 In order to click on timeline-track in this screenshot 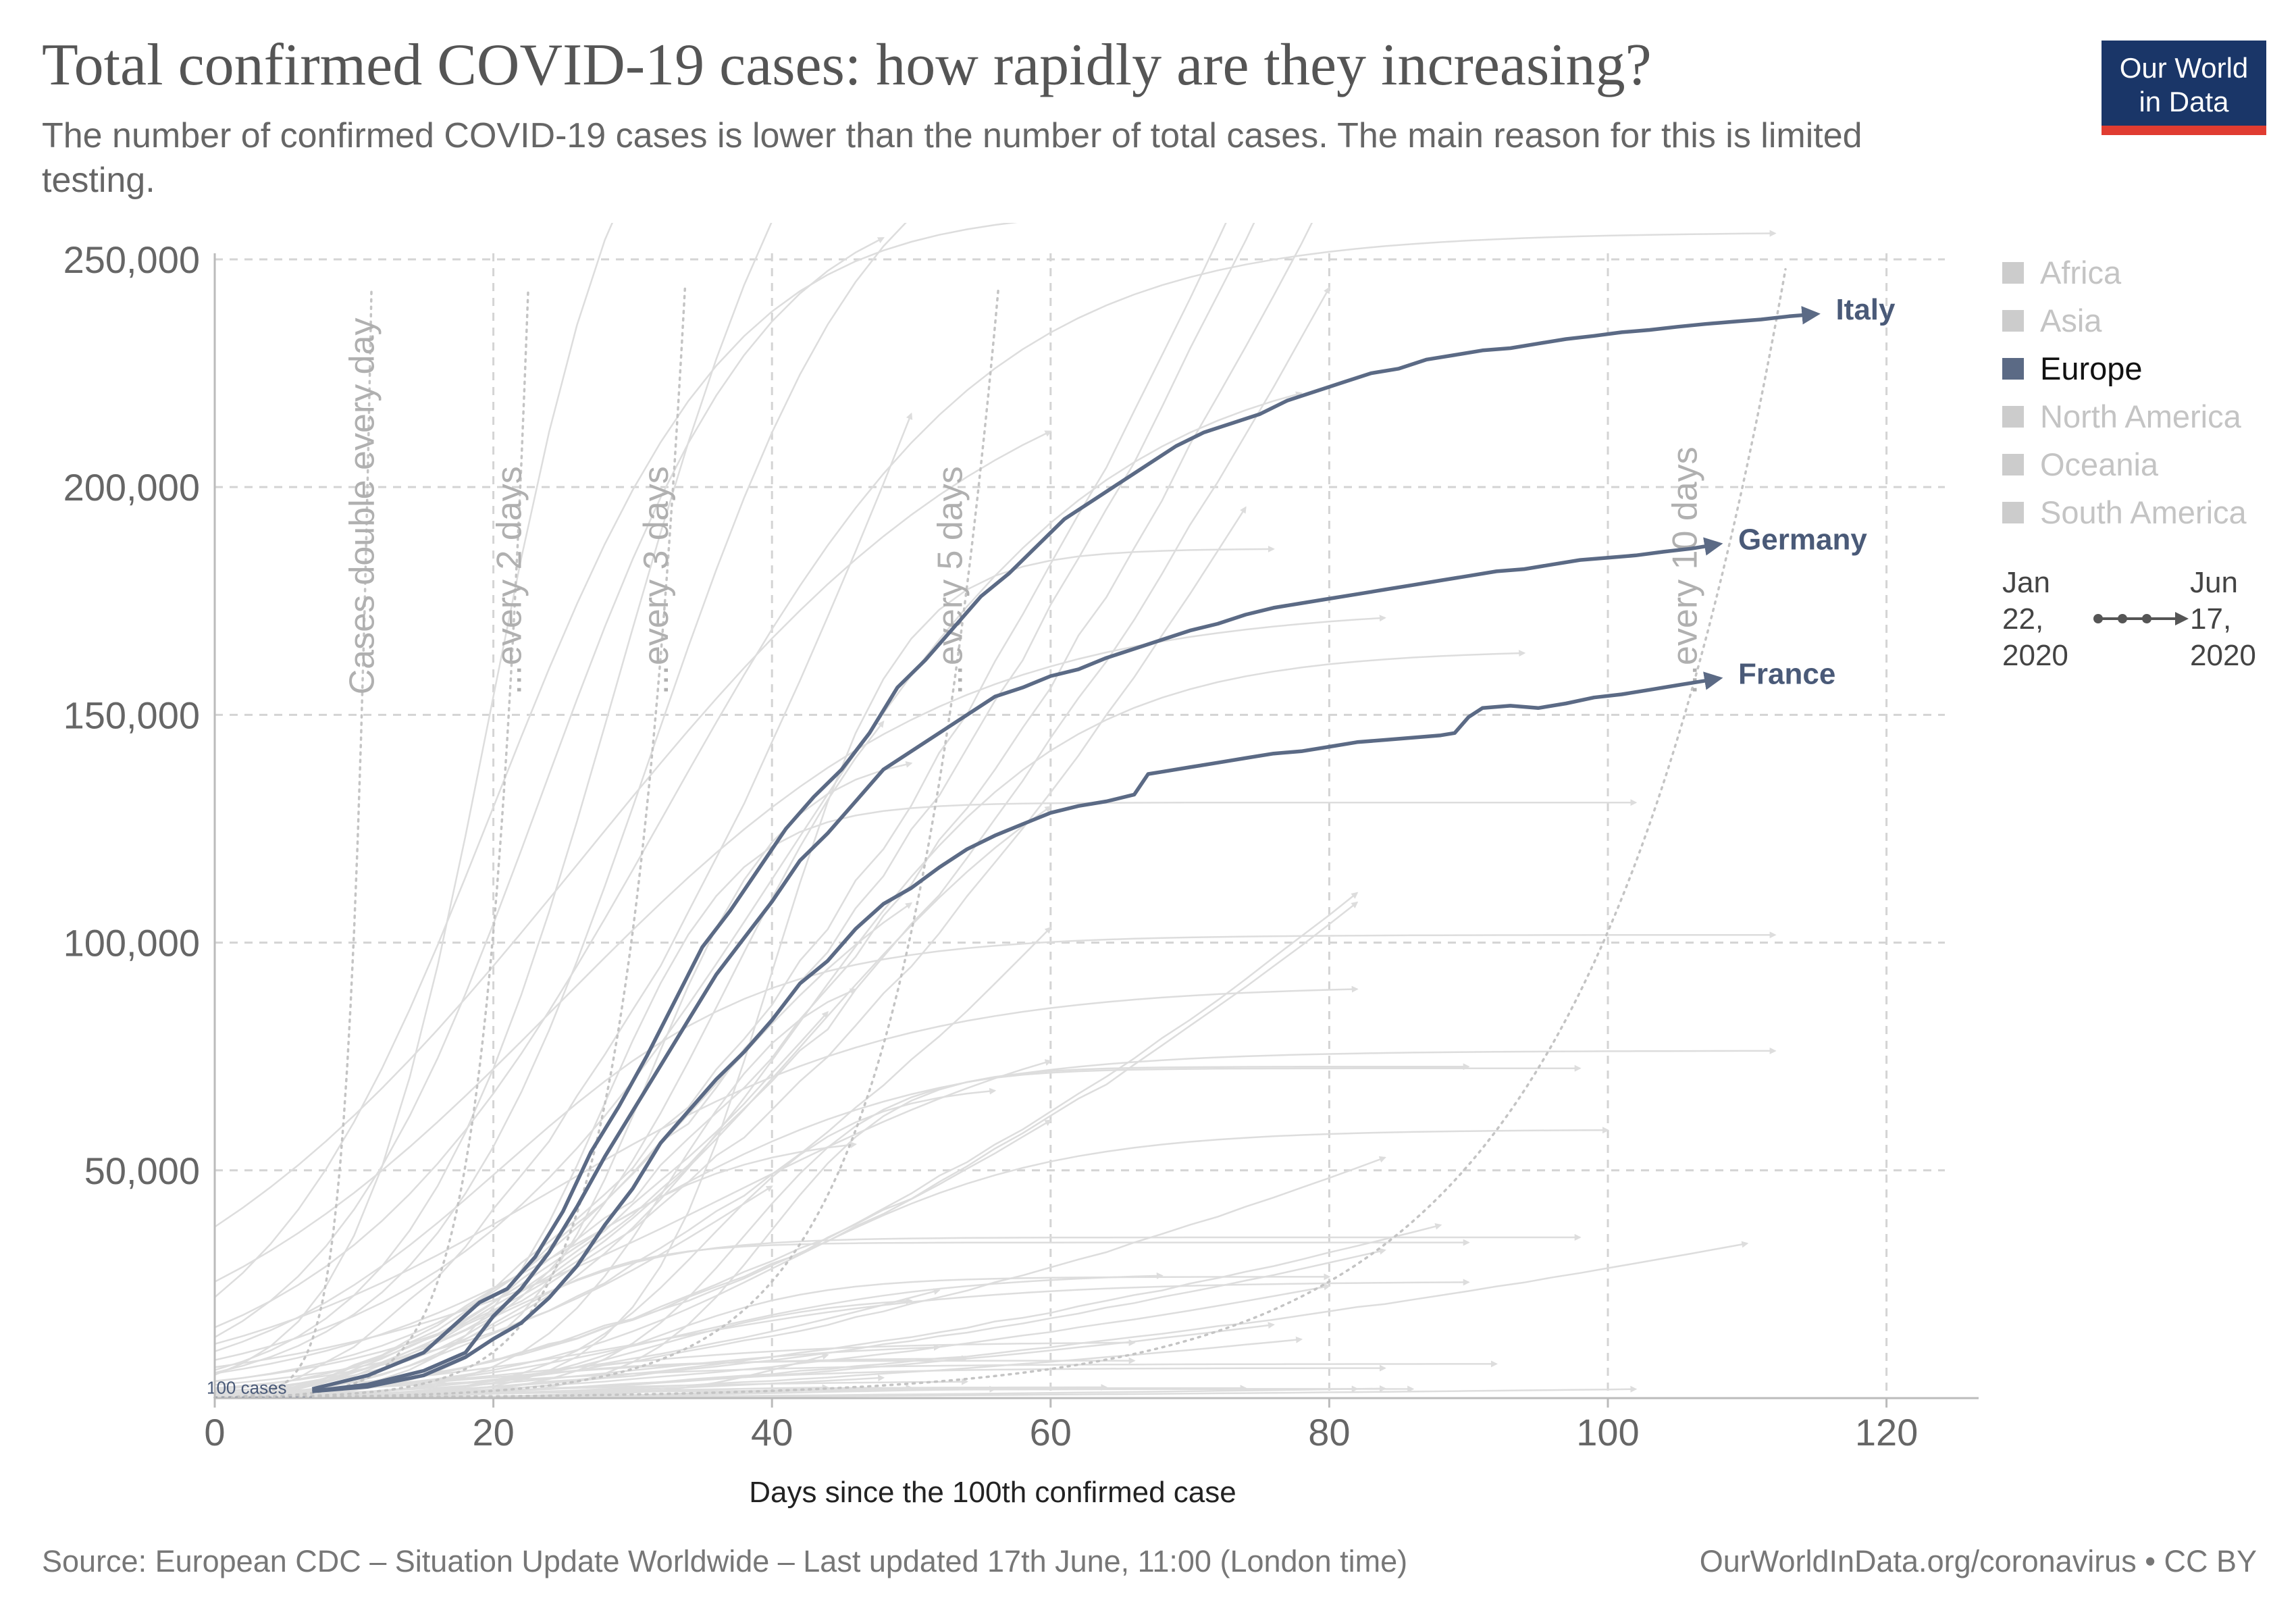, I will do `click(2140, 618)`.